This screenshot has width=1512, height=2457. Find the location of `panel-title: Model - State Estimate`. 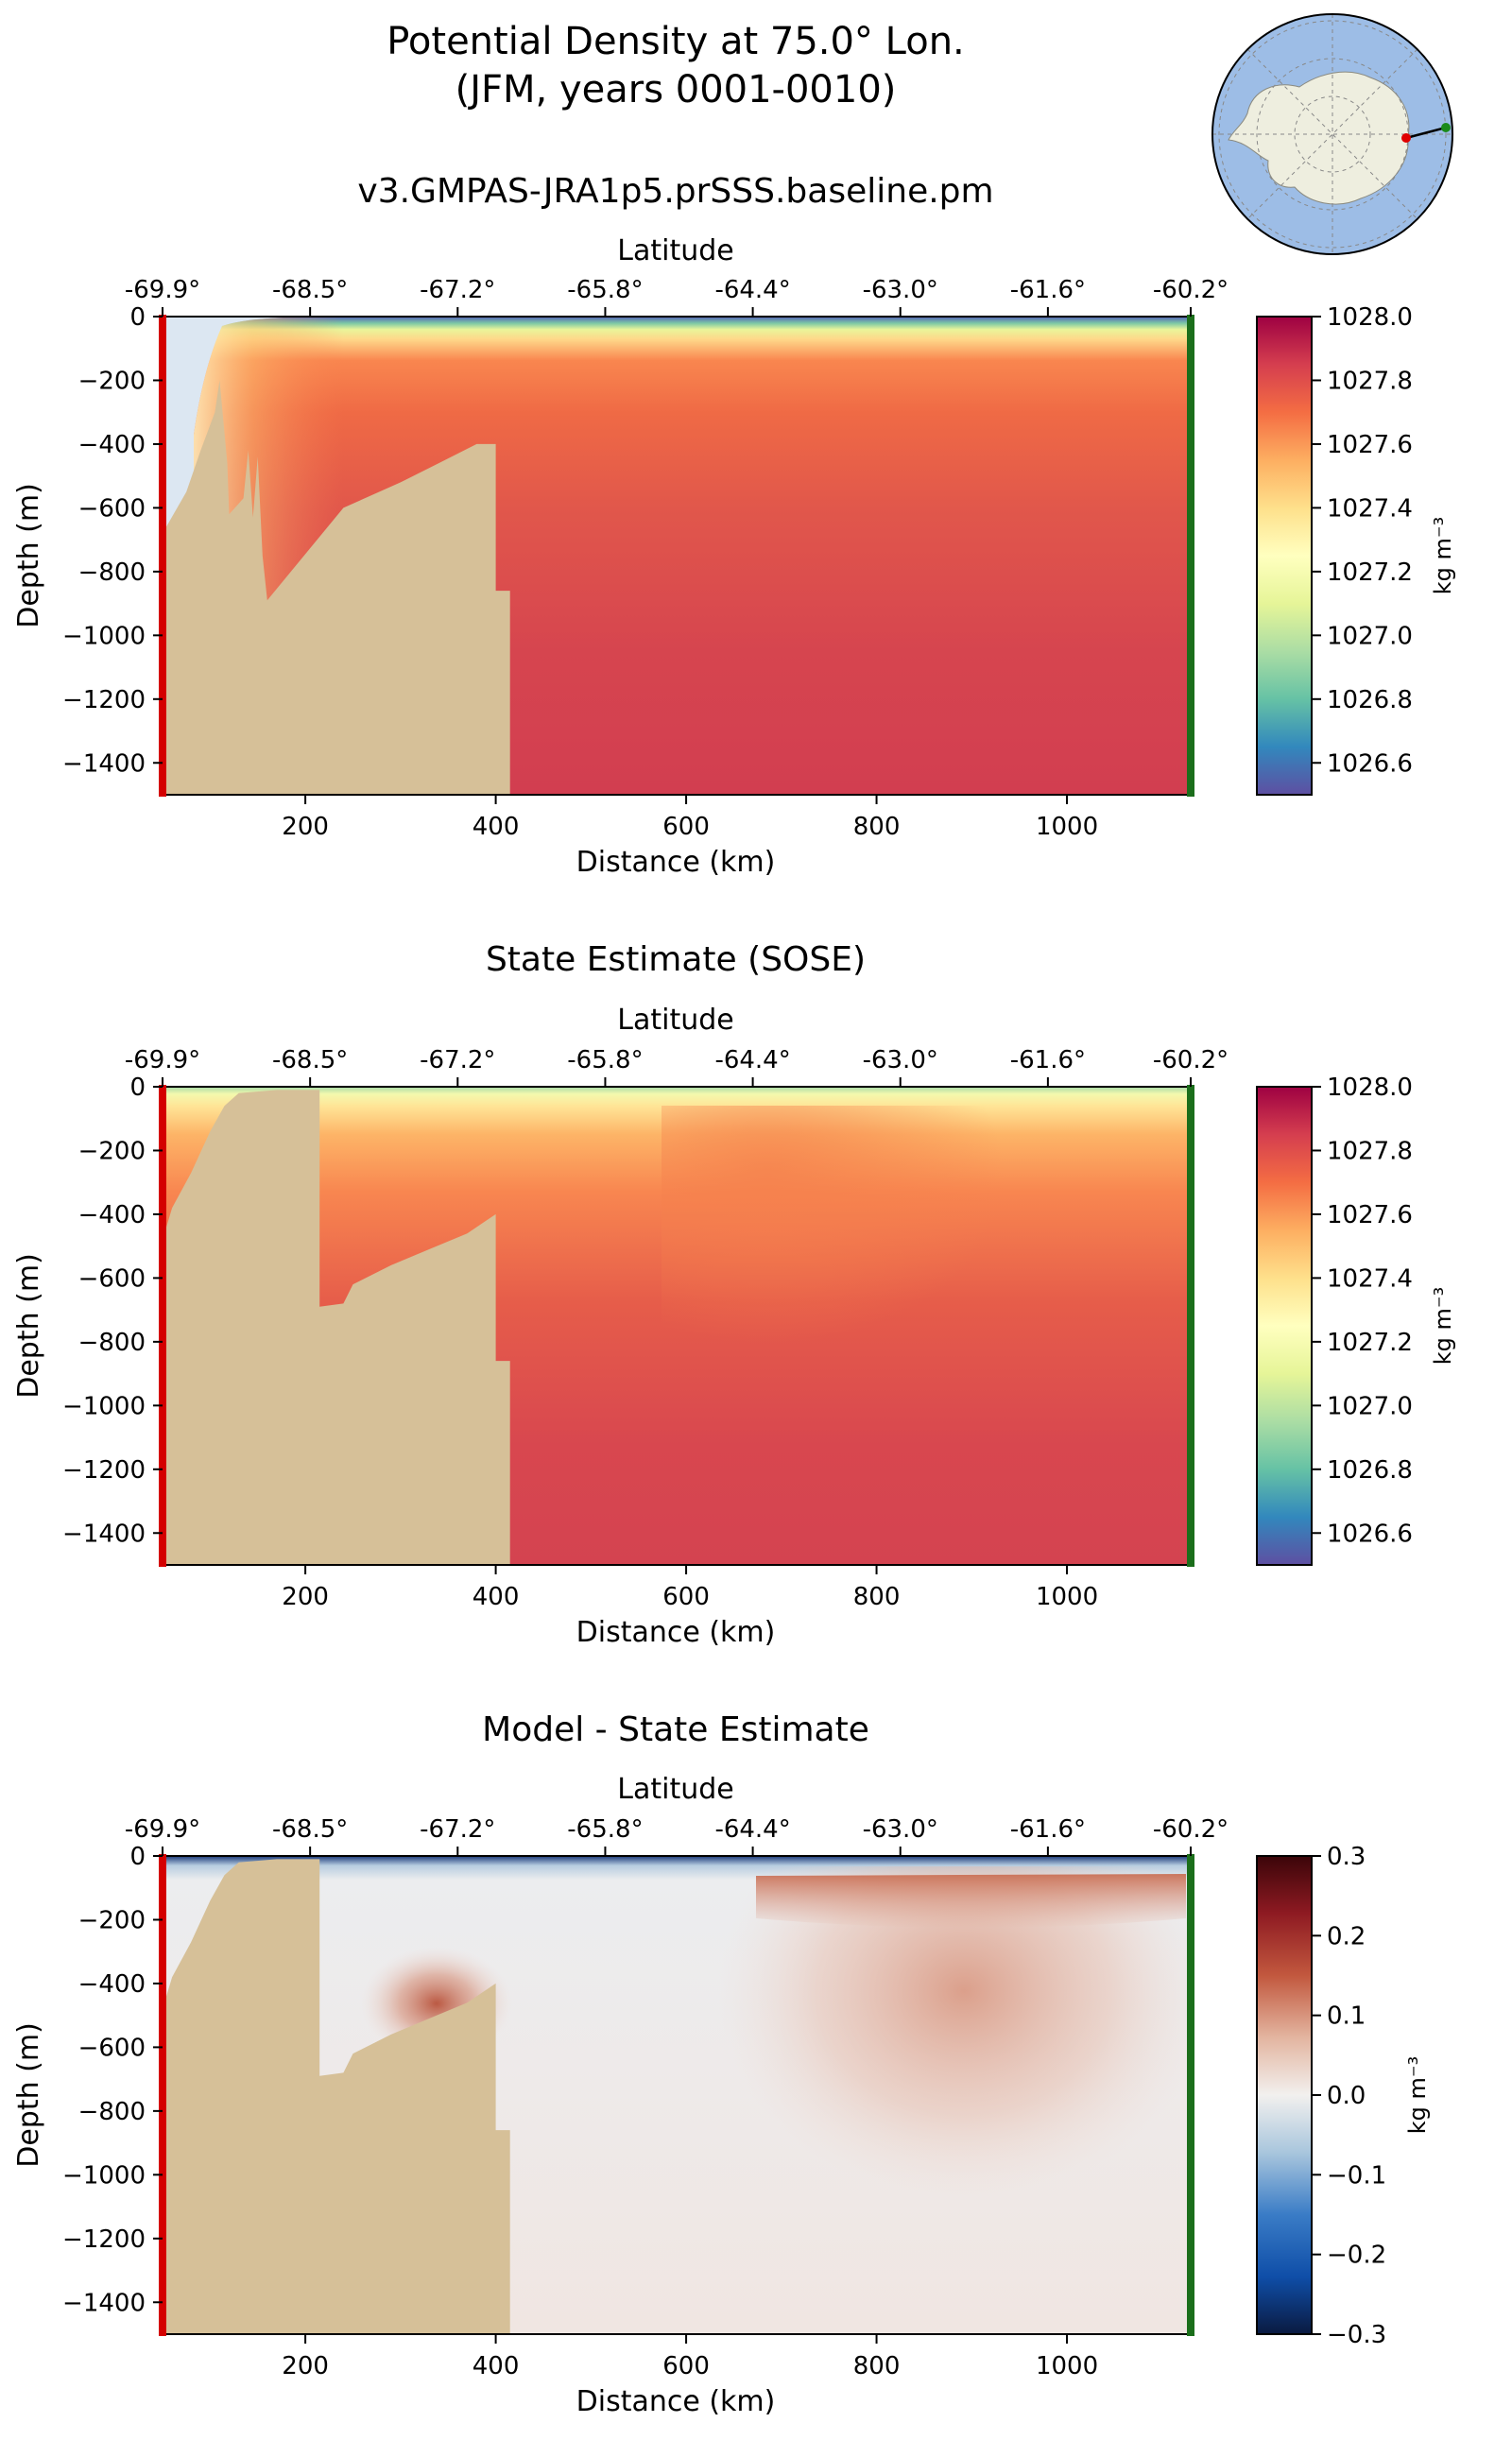

panel-title: Model - State Estimate is located at coordinates (675, 1729).